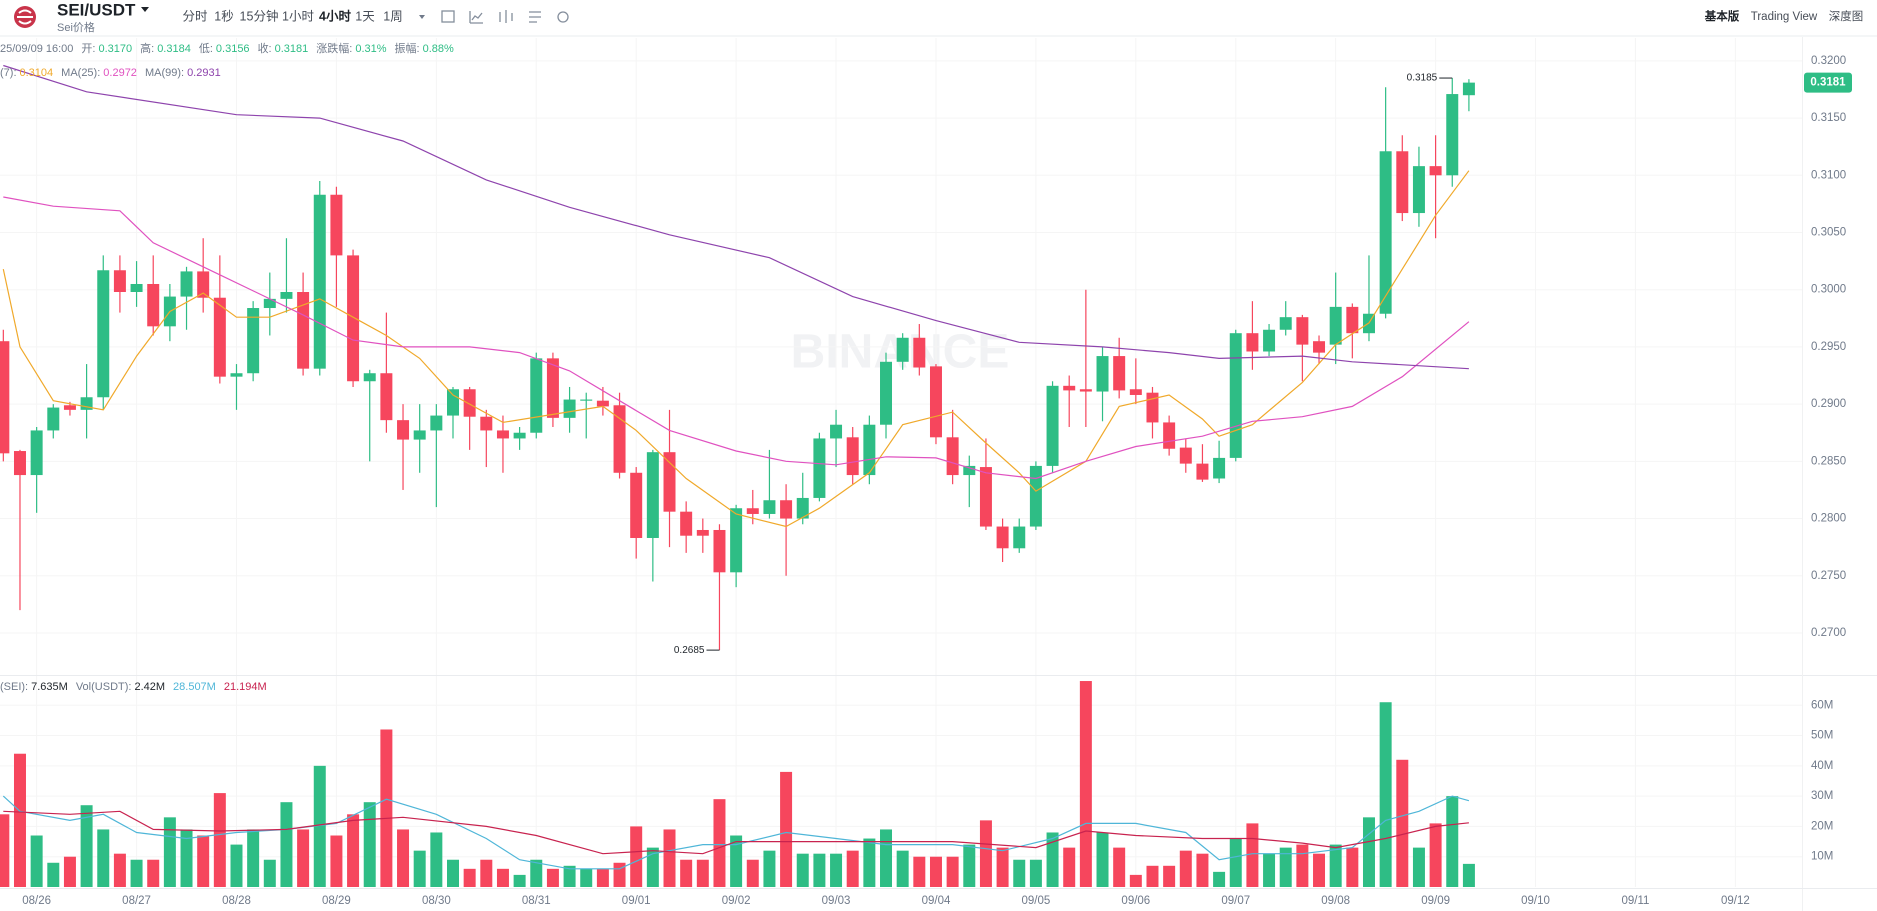  Describe the element at coordinates (448, 16) in the screenshot. I see `icon-calendar` at that location.